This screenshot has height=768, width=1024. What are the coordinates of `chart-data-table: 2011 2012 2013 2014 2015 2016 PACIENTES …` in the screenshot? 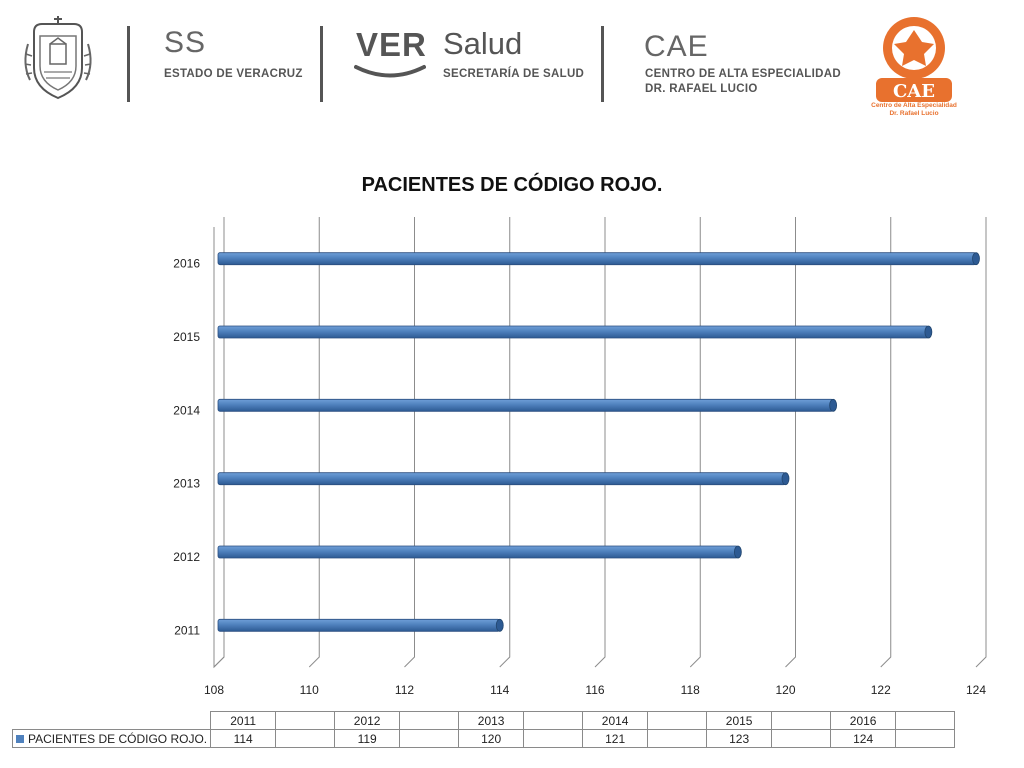 It's located at (483, 729).